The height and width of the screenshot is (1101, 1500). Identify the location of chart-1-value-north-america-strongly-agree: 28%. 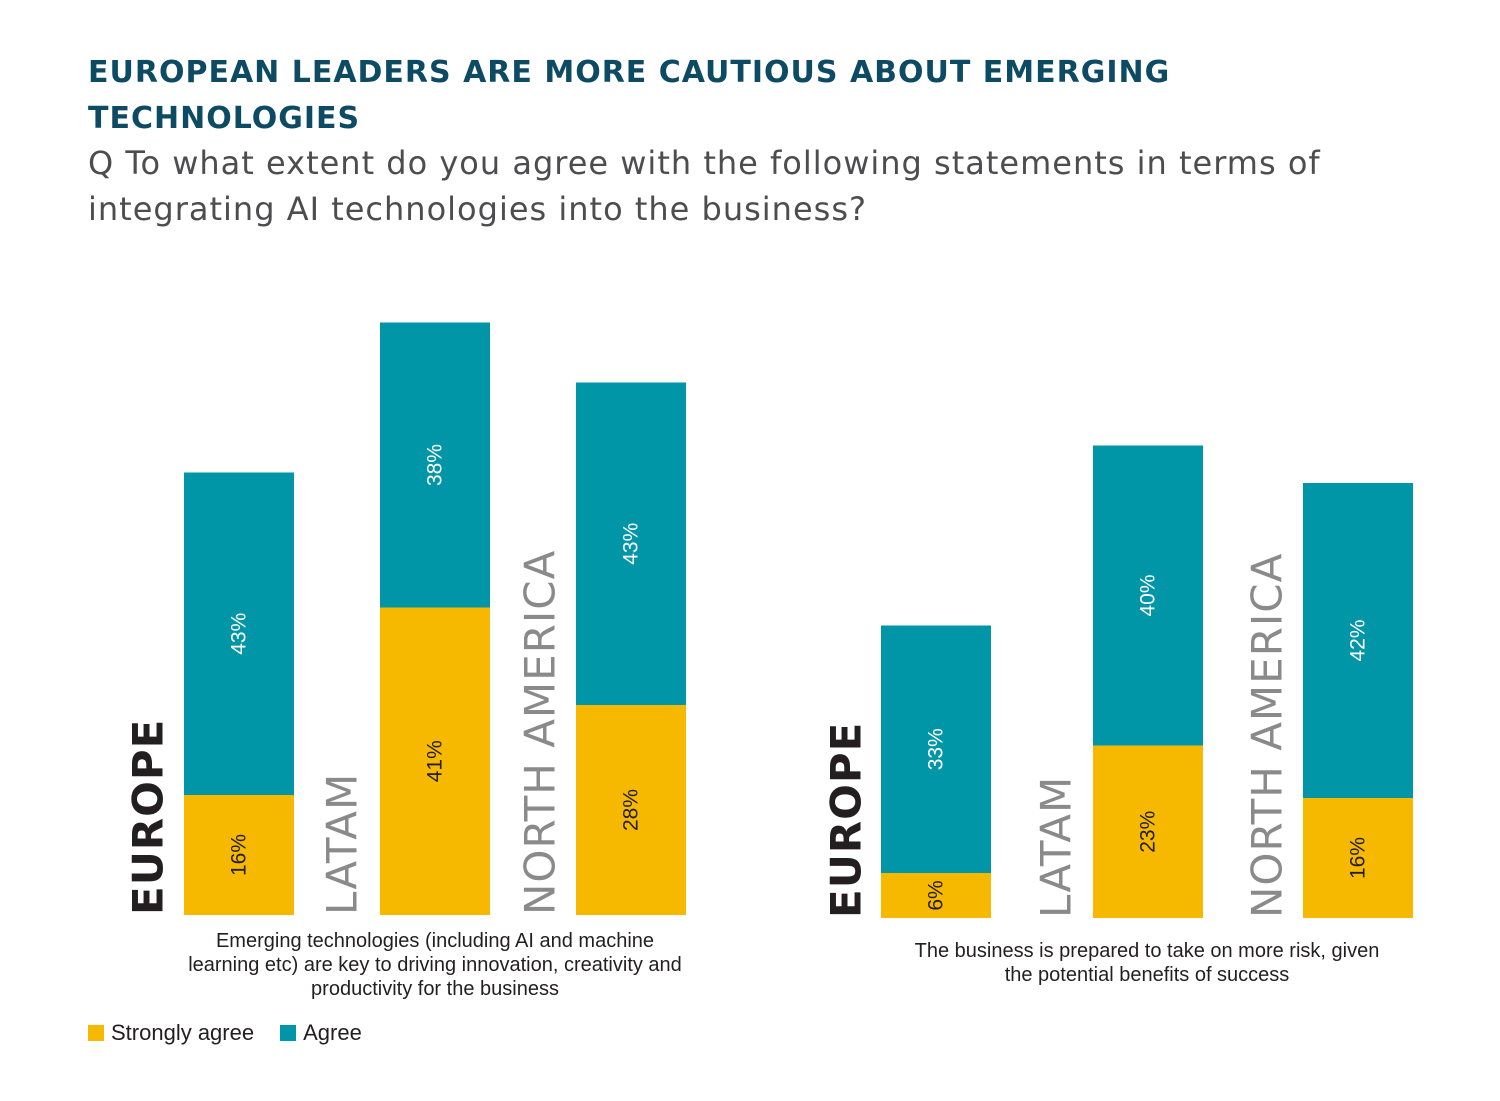
(631, 810).